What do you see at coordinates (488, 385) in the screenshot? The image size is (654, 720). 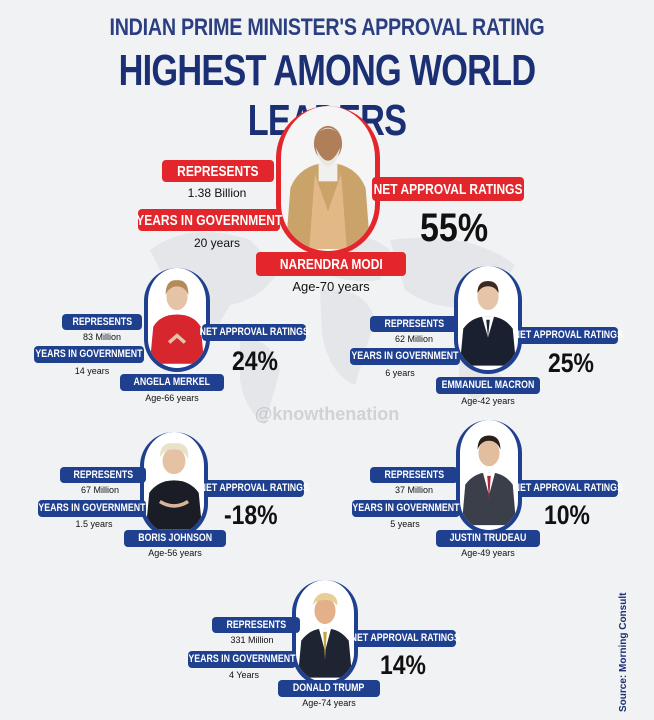 I see `name-macron: EMMANUEL MACRON` at bounding box center [488, 385].